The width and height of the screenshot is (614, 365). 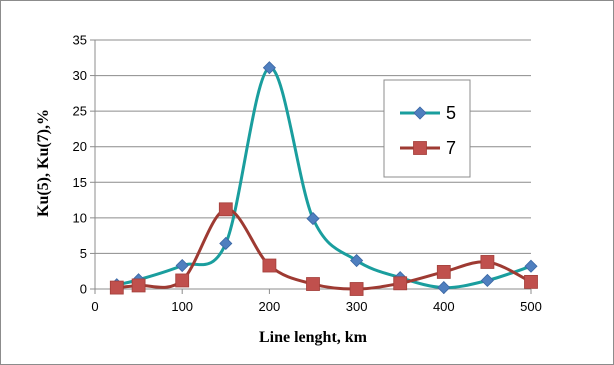 I want to click on x-tick-label: 500, so click(x=531, y=306).